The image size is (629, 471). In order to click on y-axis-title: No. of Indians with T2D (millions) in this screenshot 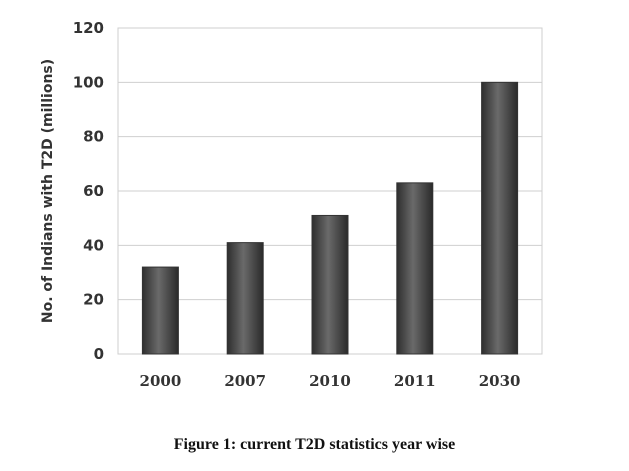, I will do `click(48, 191)`.